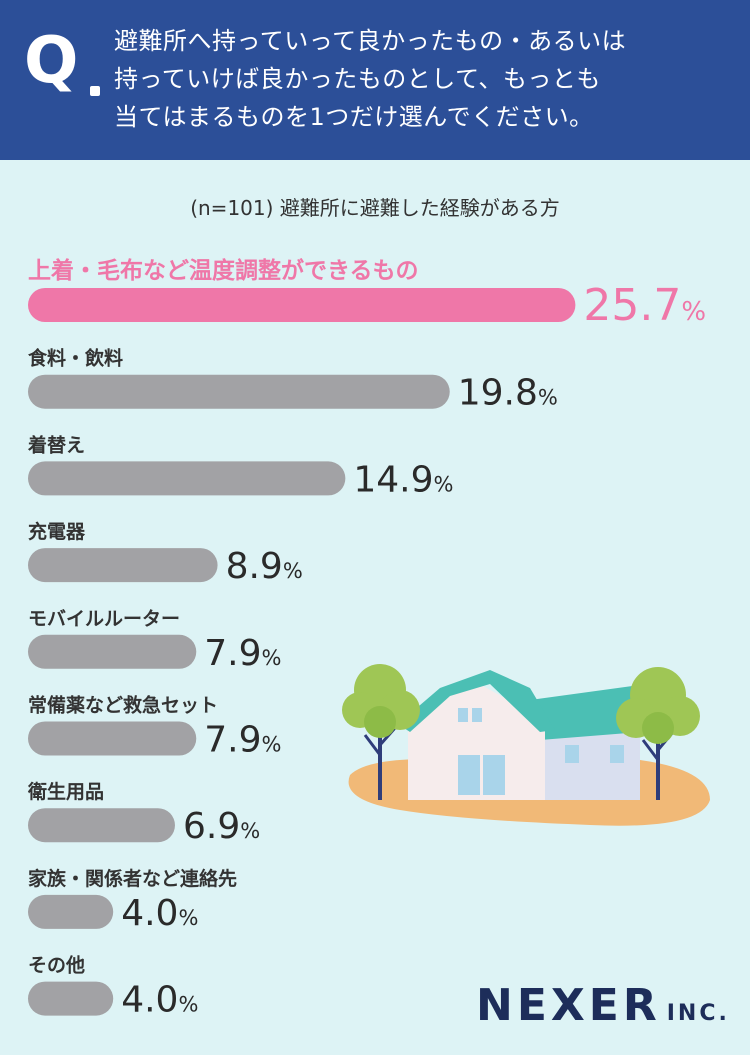  I want to click on question-line-2: 持っていけば良かったものとして、もっとも, so click(357, 79).